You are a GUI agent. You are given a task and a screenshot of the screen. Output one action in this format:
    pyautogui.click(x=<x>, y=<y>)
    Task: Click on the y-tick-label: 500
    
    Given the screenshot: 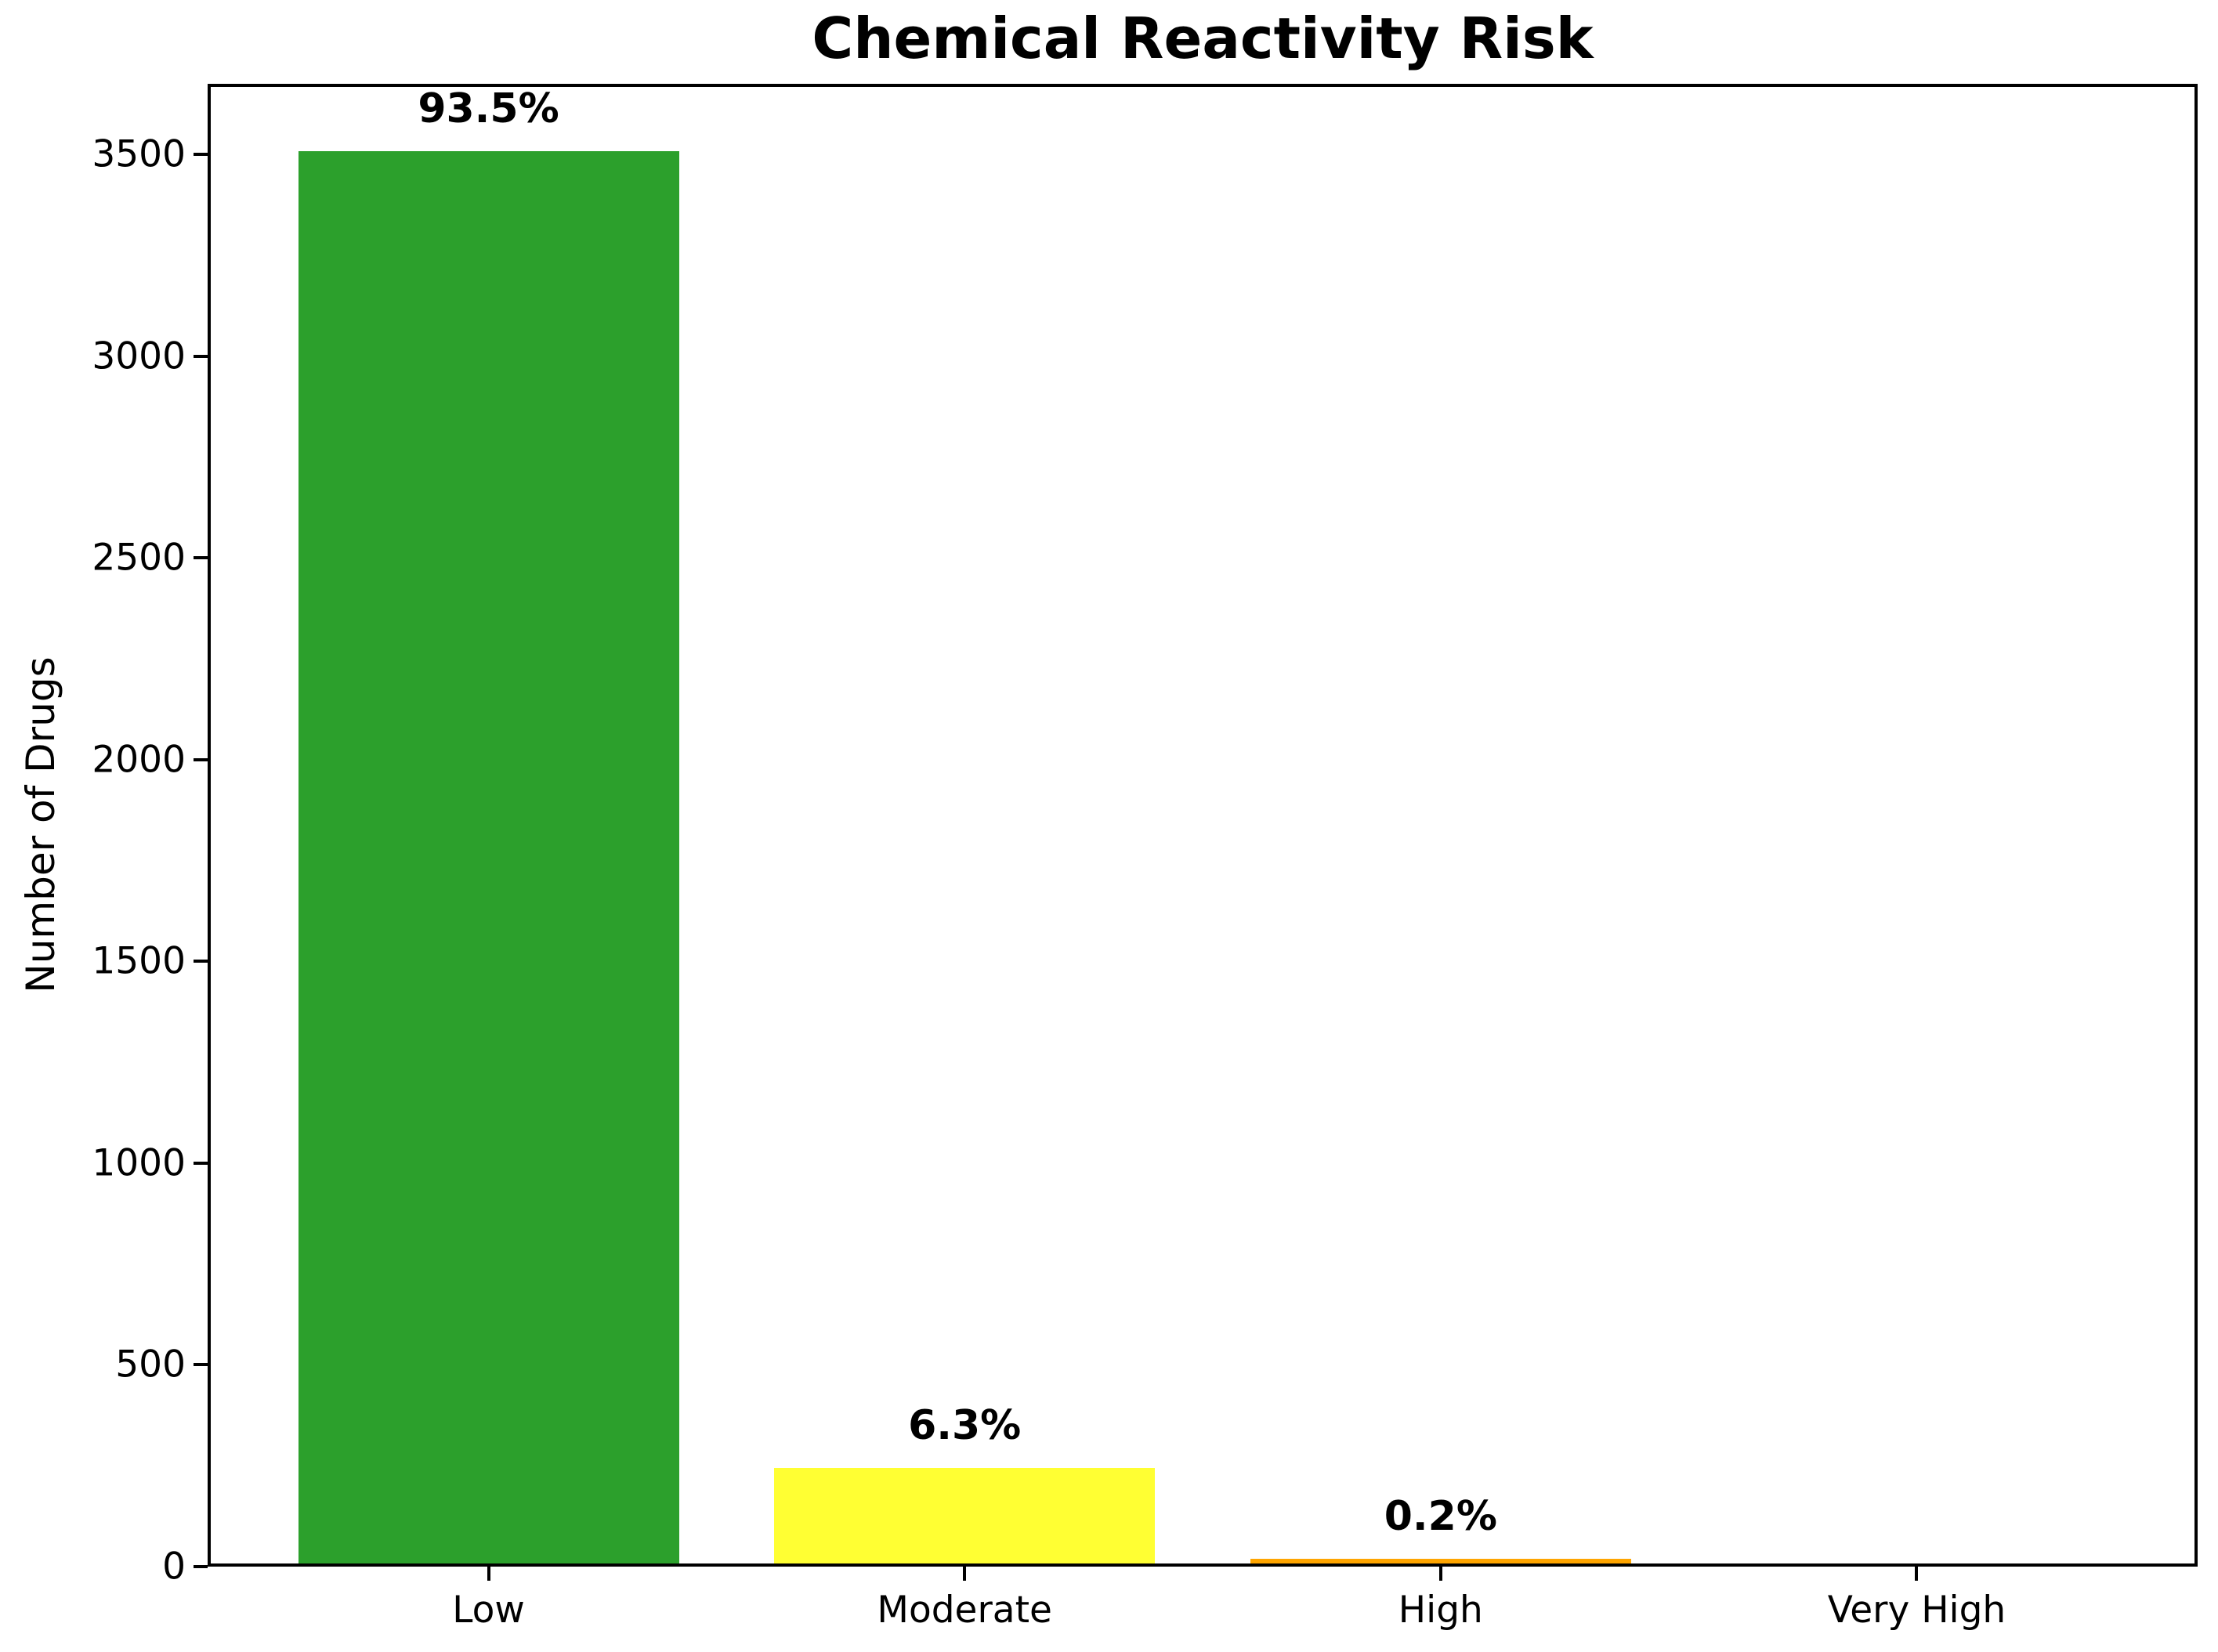 What is the action you would take?
    pyautogui.click(x=150, y=1364)
    